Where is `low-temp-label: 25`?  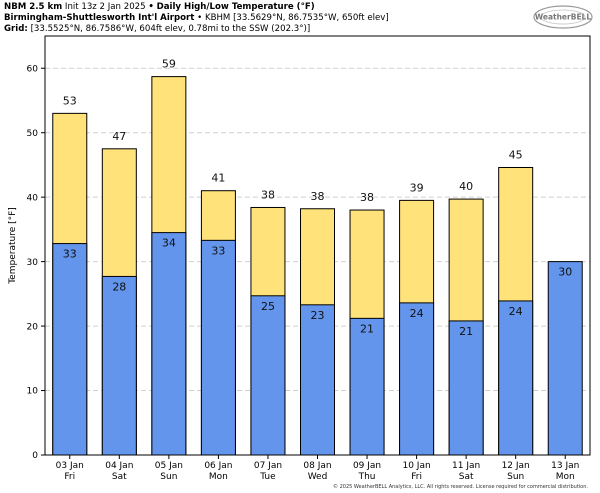
low-temp-label: 25 is located at coordinates (268, 306).